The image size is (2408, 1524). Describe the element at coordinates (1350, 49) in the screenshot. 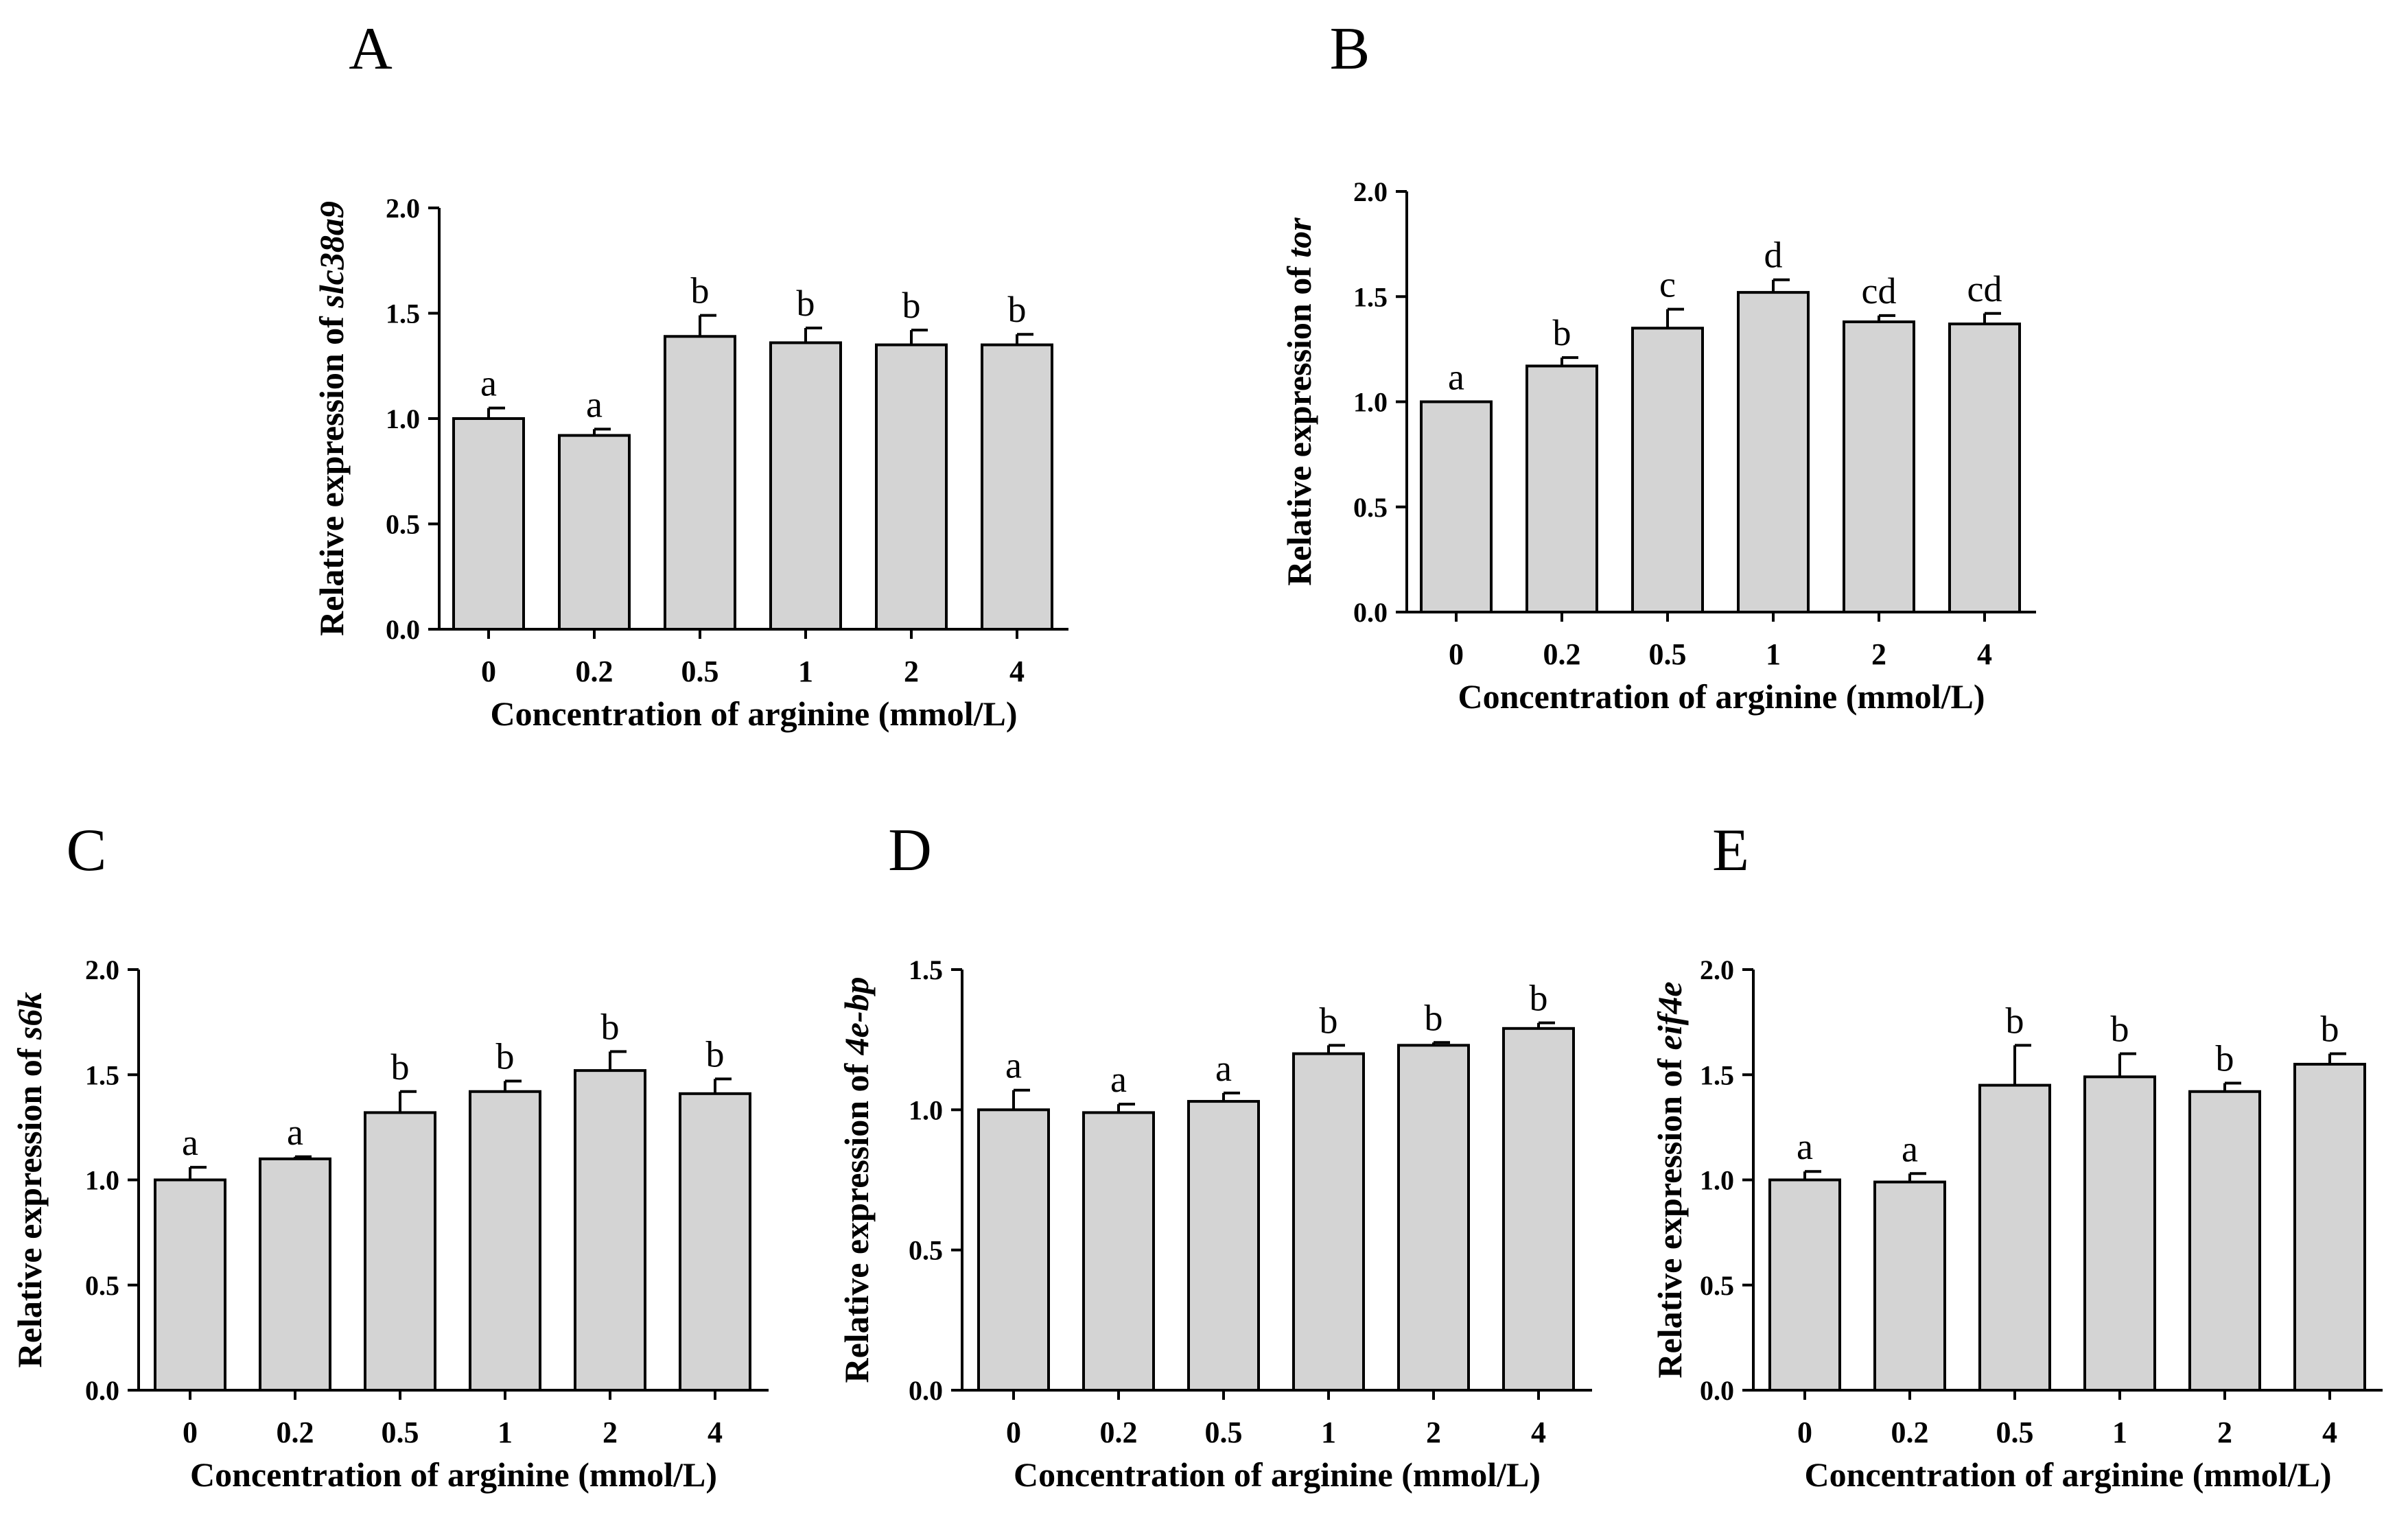

I see `panel-label: B` at that location.